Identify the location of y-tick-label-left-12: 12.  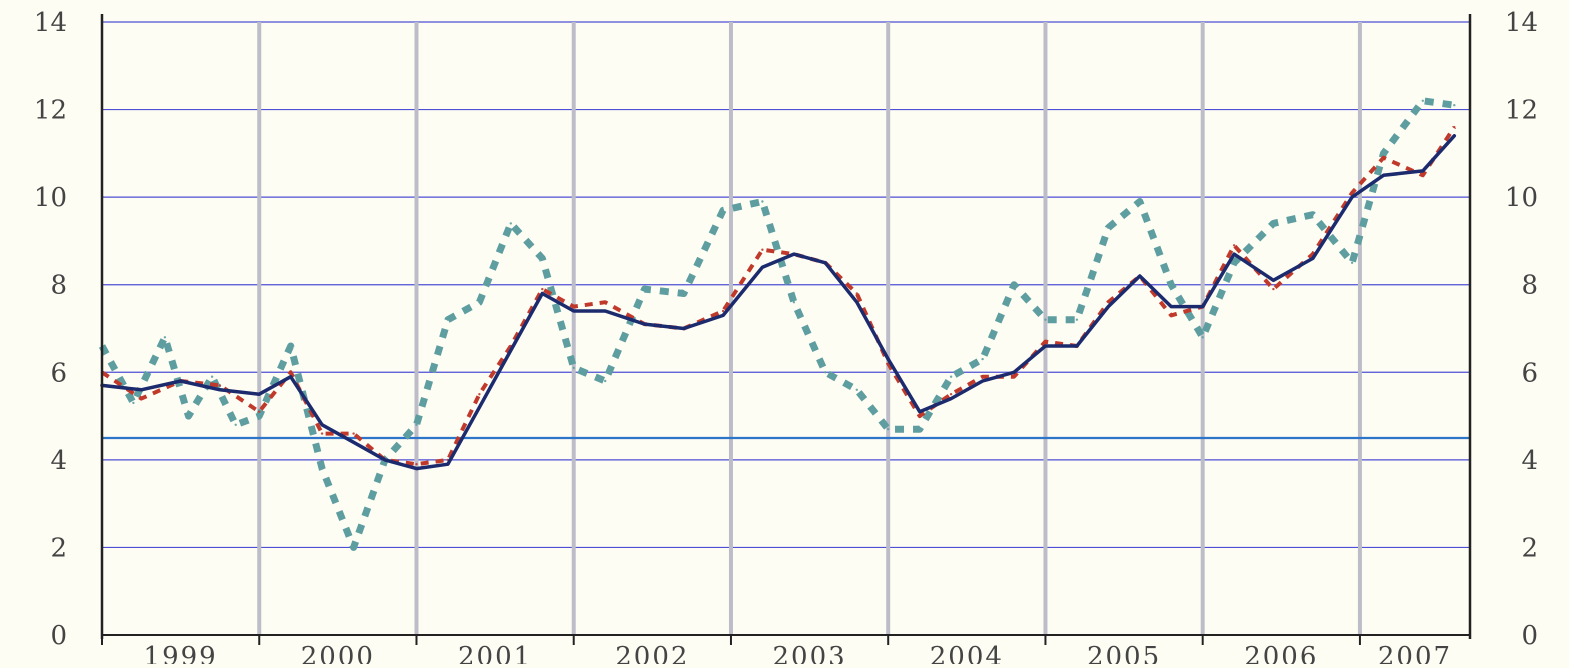
(50, 111).